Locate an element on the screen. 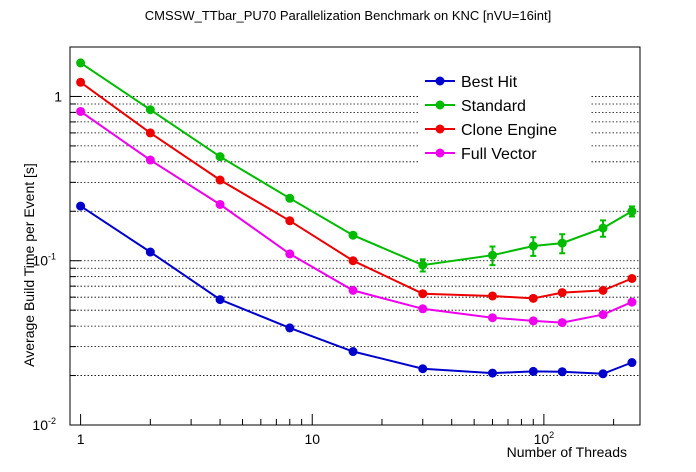 Image resolution: width=696 pixels, height=472 pixels. legend-item-clone-engine: Clone Engine is located at coordinates (491, 130).